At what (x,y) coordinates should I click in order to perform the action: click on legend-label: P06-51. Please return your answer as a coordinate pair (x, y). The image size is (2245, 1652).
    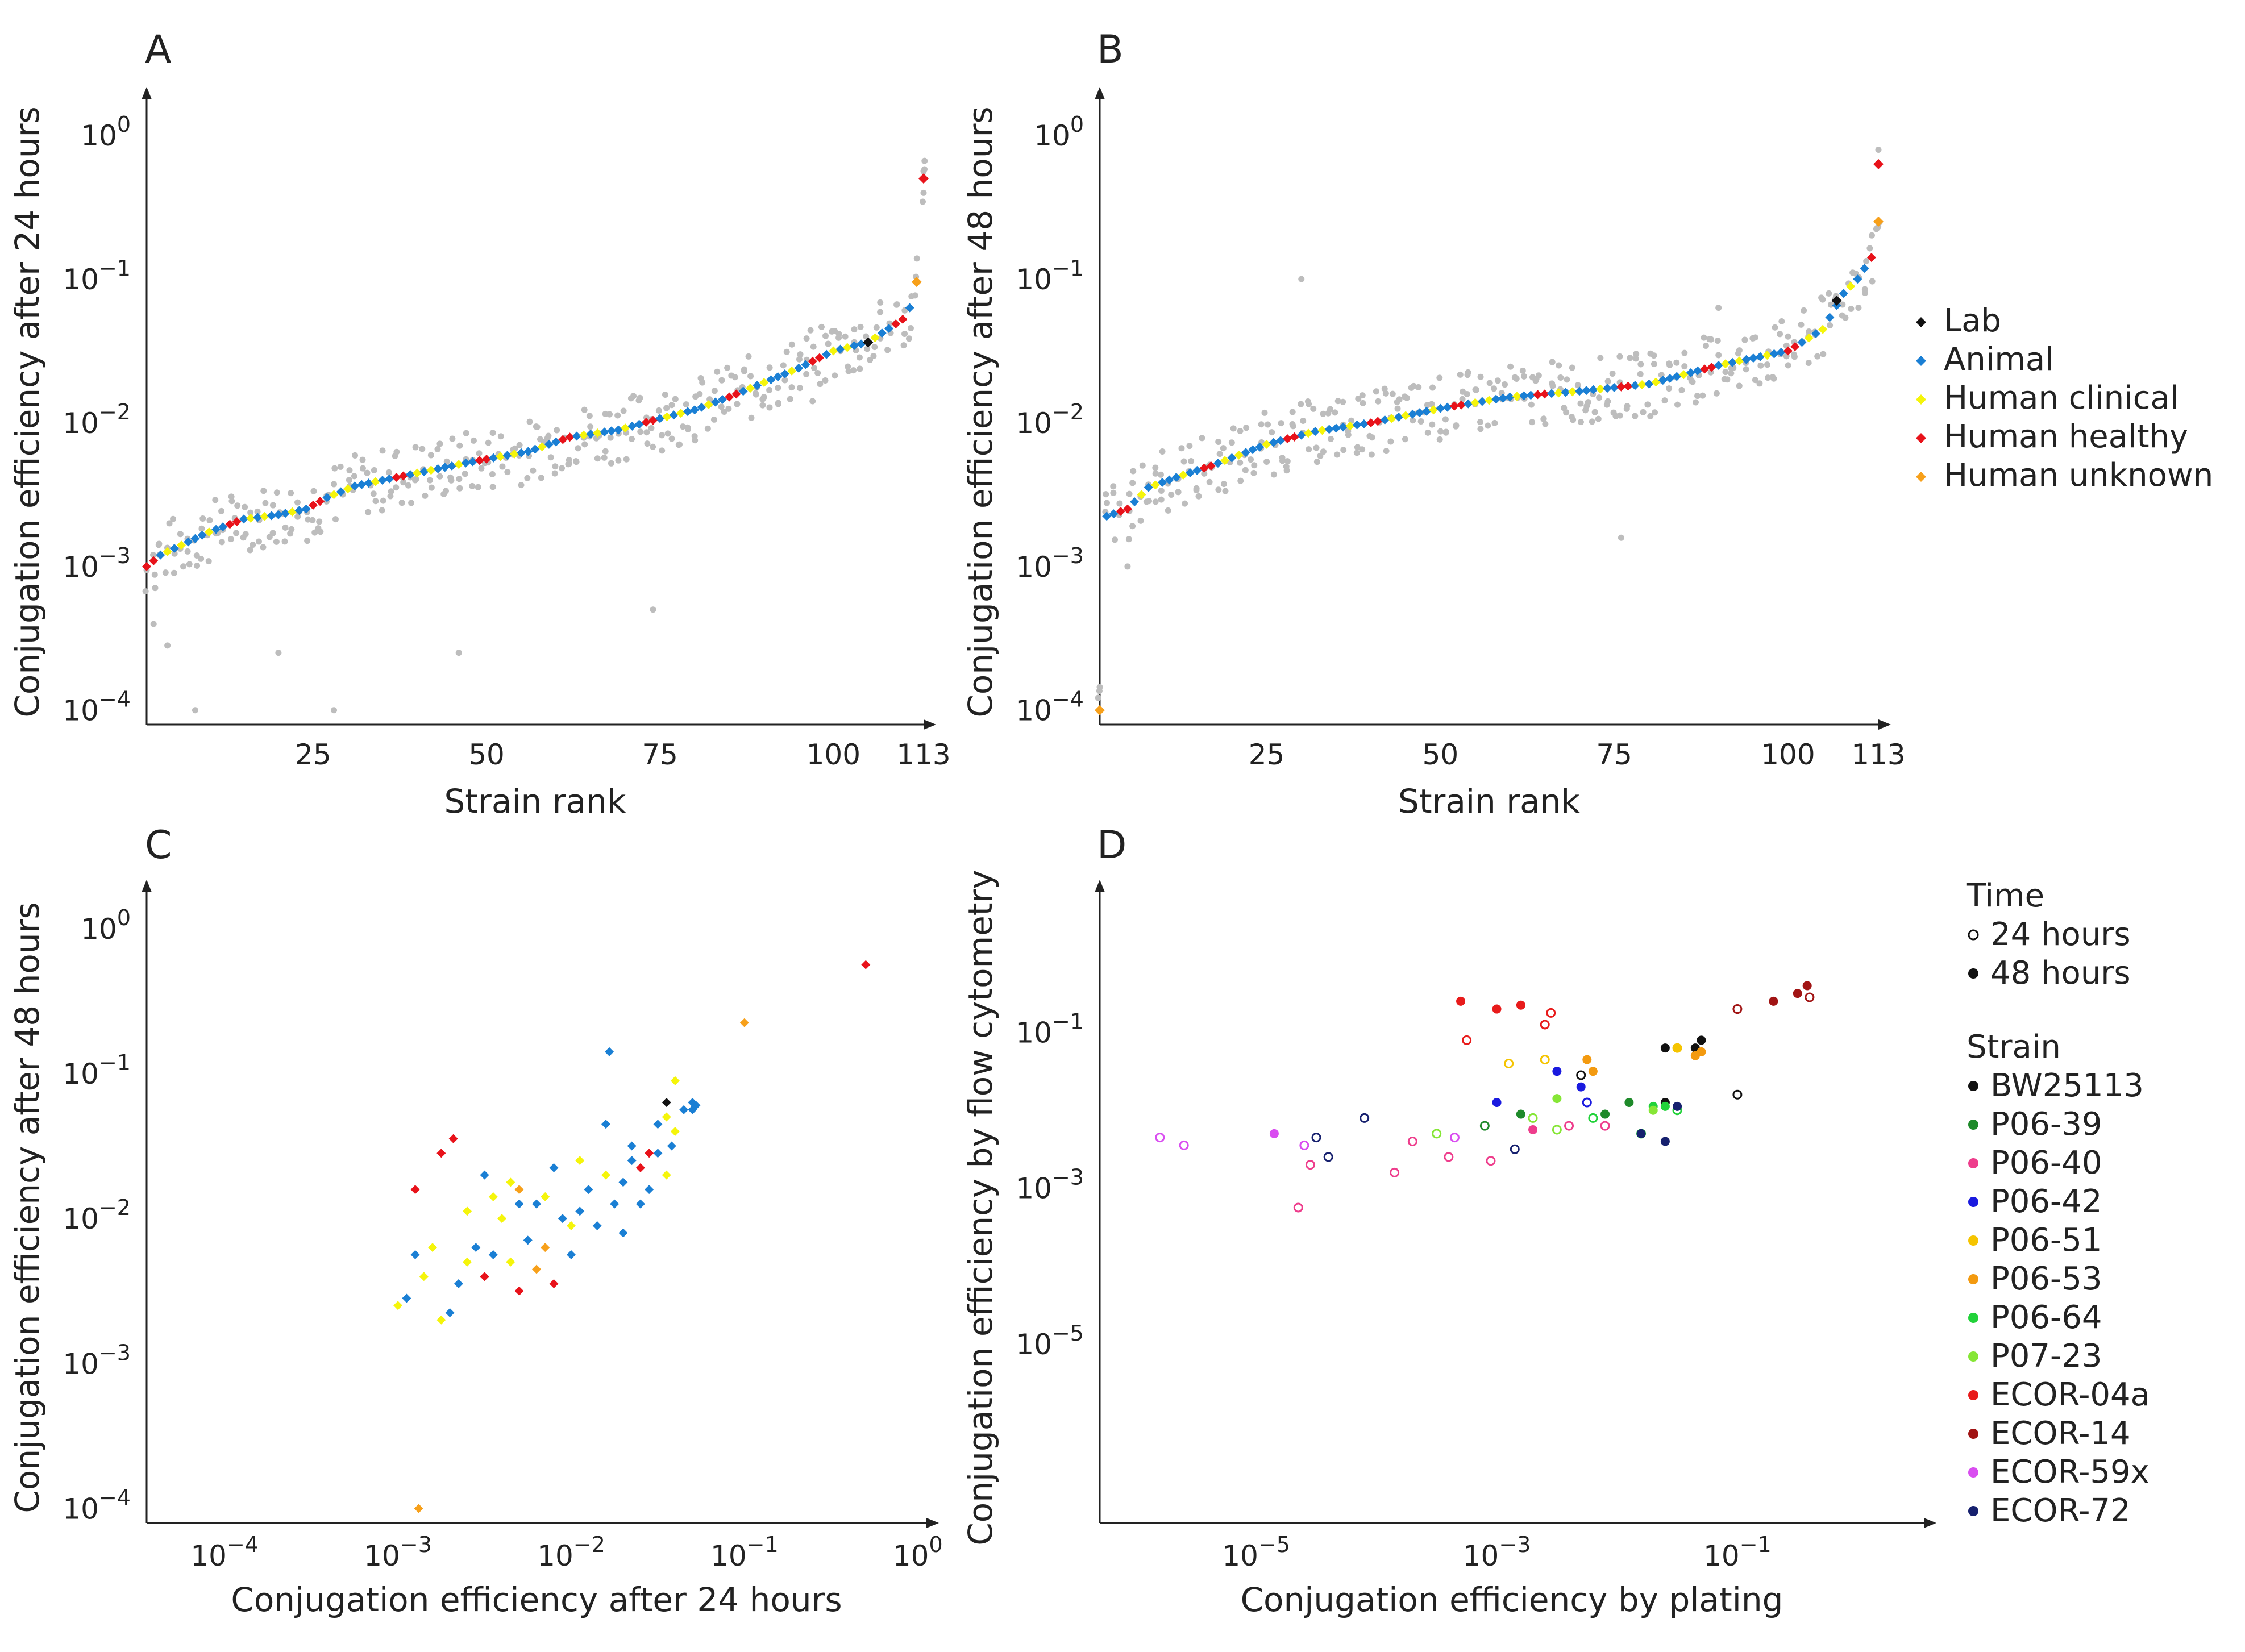
    Looking at the image, I should click on (2046, 1240).